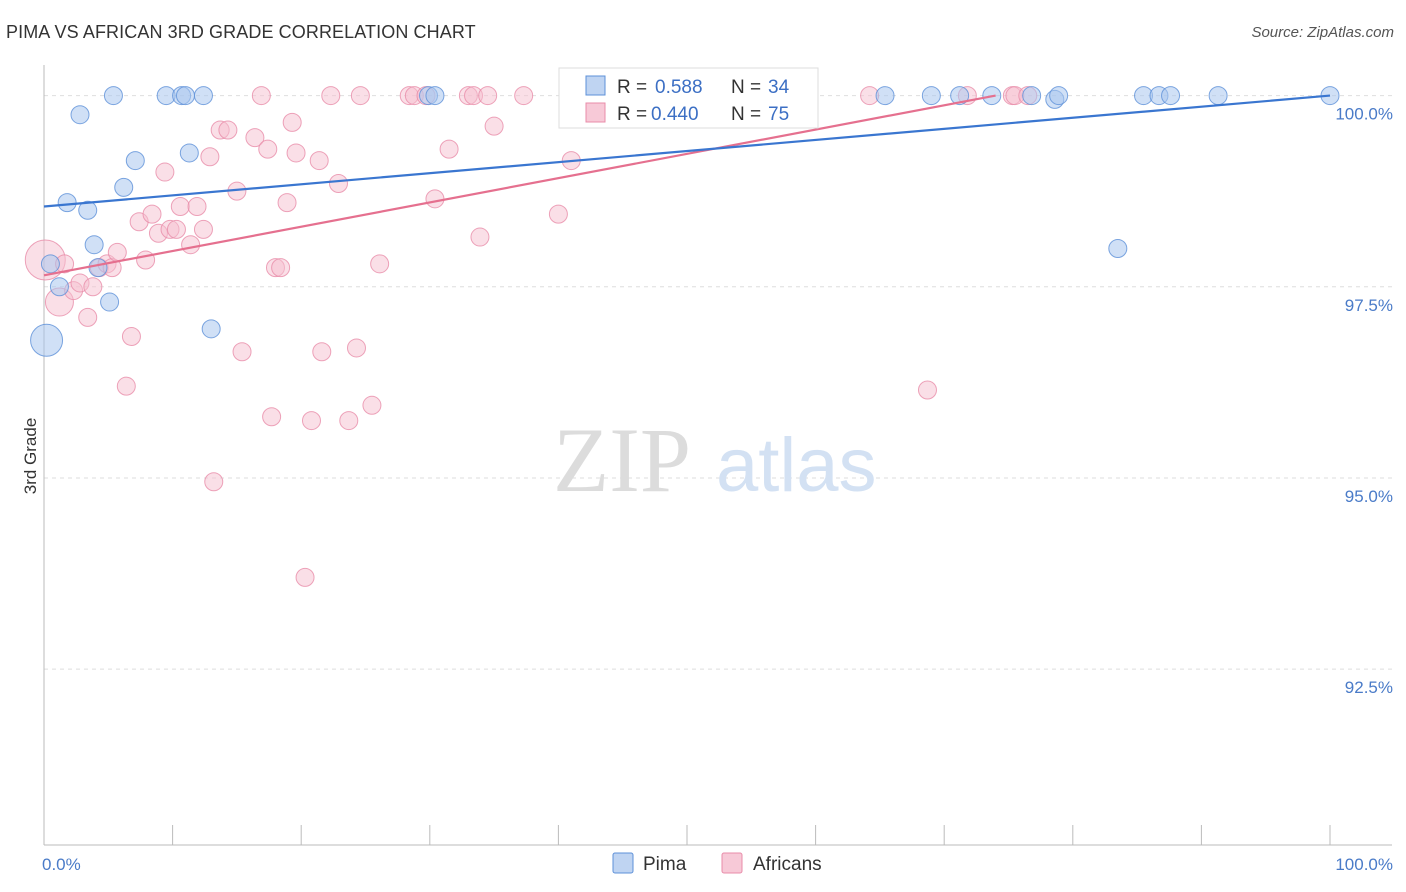 The width and height of the screenshot is (1406, 892). What do you see at coordinates (687, 151) in the screenshot?
I see `pima-trend-line` at bounding box center [687, 151].